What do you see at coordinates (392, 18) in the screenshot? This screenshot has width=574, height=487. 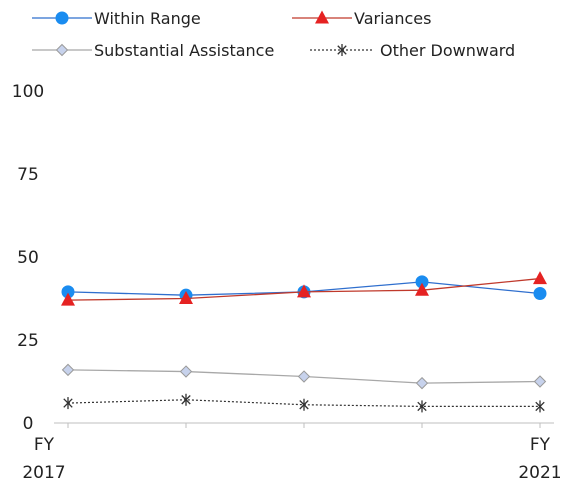 I see `legend-label-variances: Variances` at bounding box center [392, 18].